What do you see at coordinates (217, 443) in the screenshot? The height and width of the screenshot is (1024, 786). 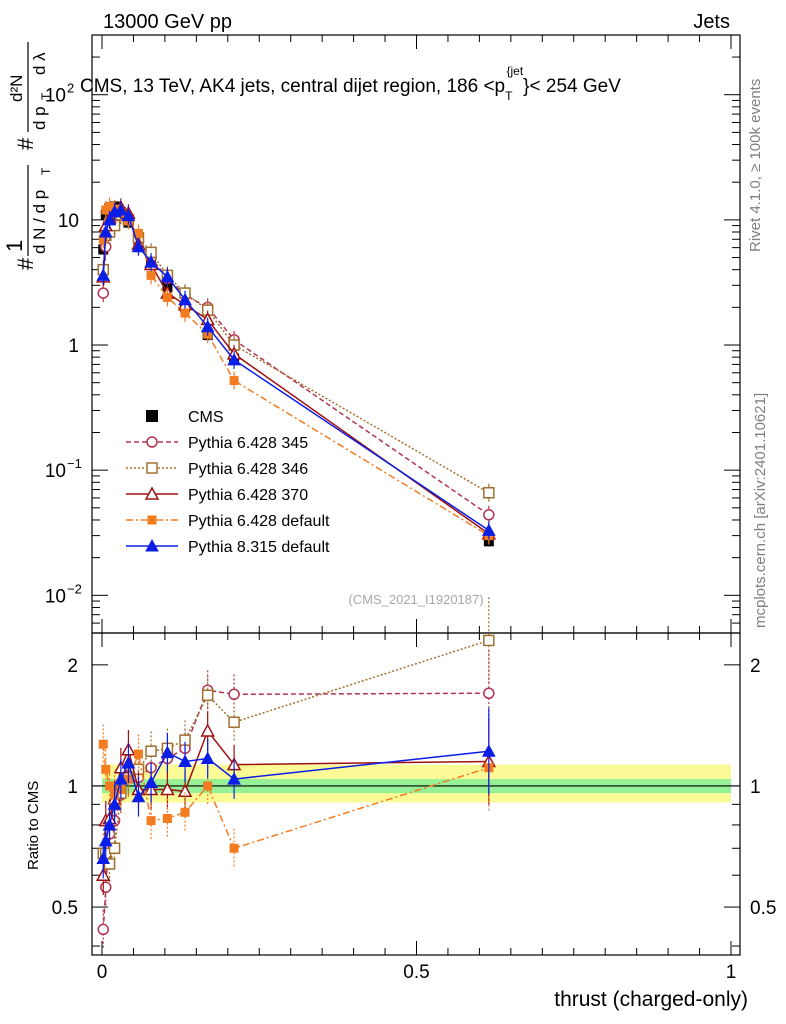 I see `legend-item: Pythia 6.428 345` at bounding box center [217, 443].